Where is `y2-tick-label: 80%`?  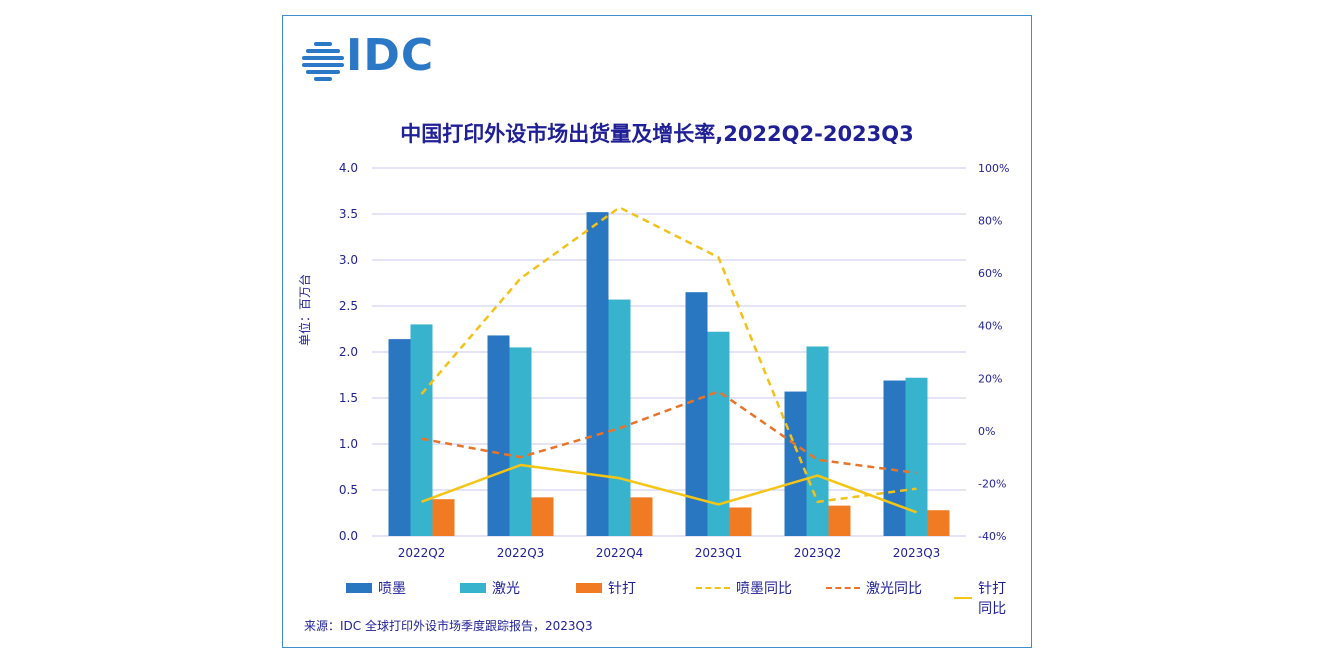
y2-tick-label: 80% is located at coordinates (990, 221).